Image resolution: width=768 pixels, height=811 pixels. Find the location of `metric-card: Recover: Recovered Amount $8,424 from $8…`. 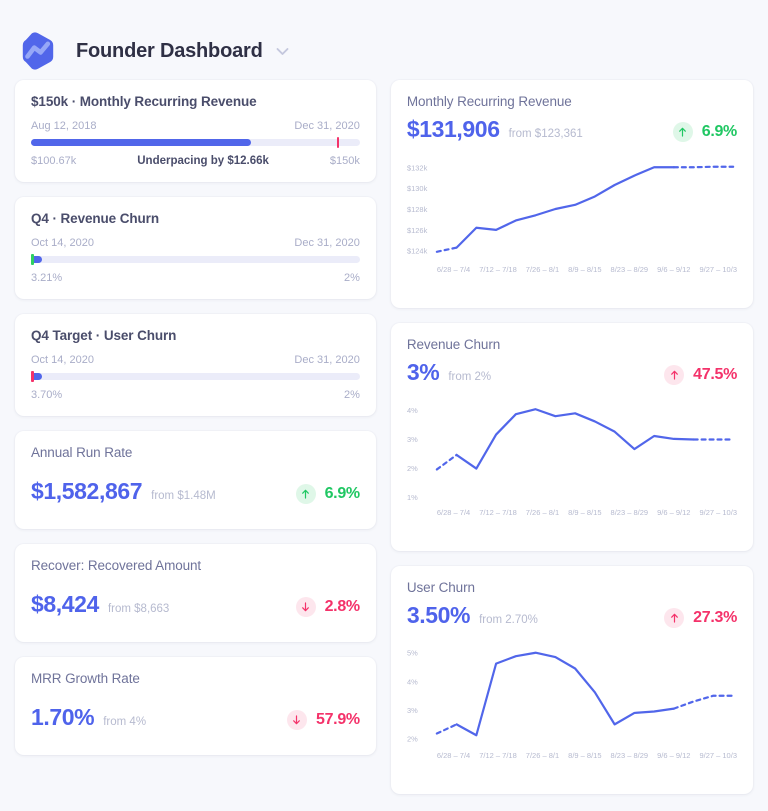

metric-card: Recover: Recovered Amount $8,424 from $8… is located at coordinates (195, 593).